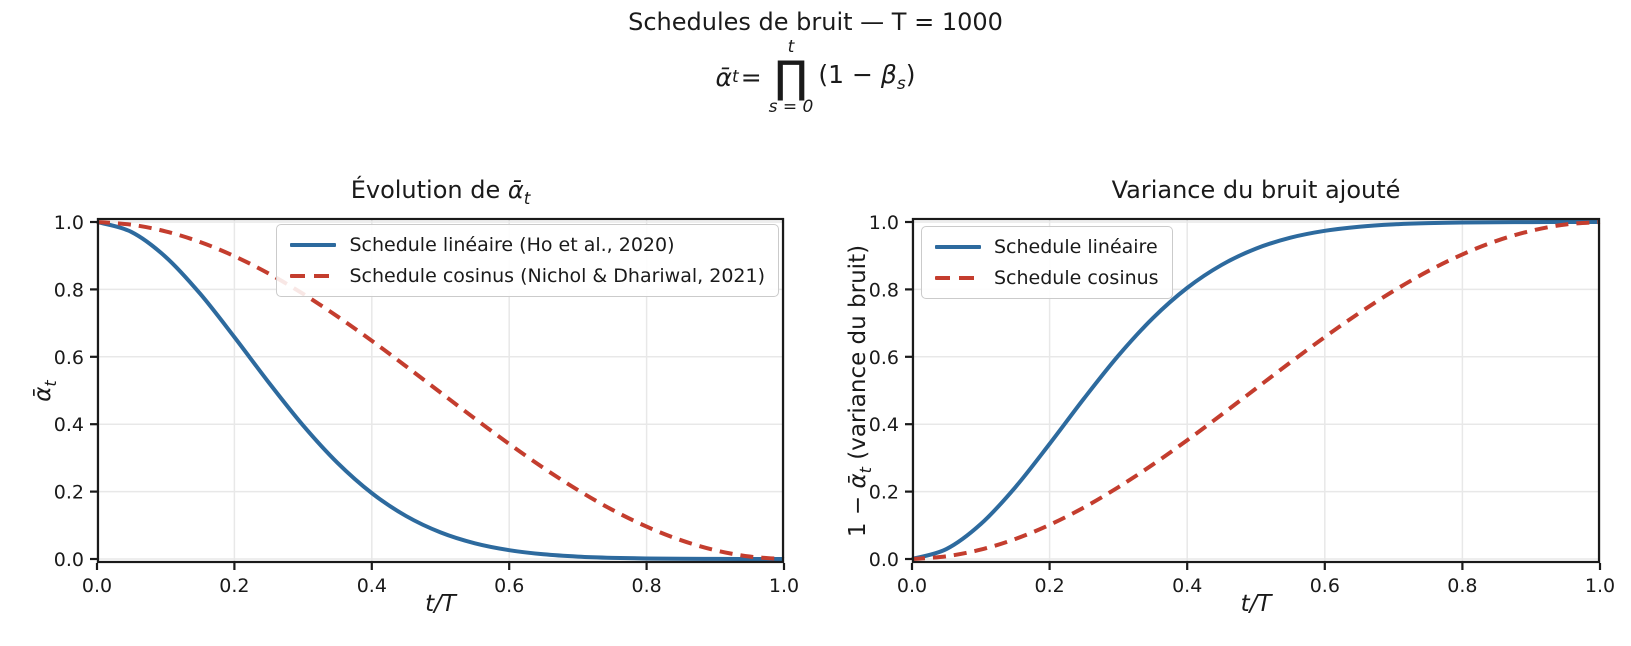  What do you see at coordinates (735, 77) in the screenshot?
I see `formula-alpha-sub: t` at bounding box center [735, 77].